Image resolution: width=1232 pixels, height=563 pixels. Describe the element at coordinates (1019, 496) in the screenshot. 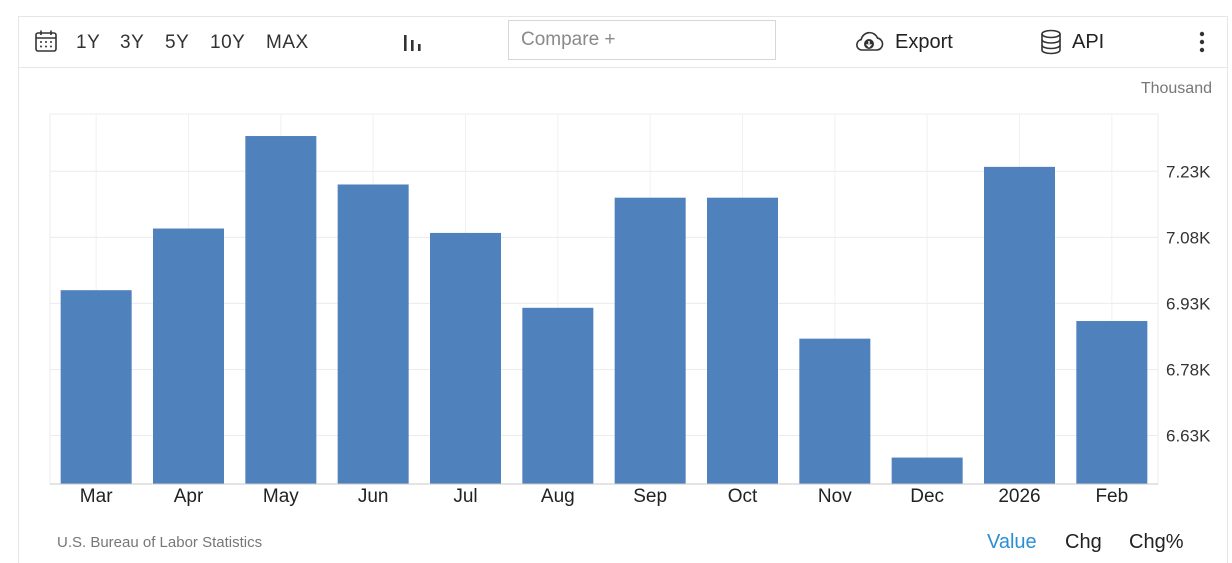

I see `x-tick-label: 2026` at that location.